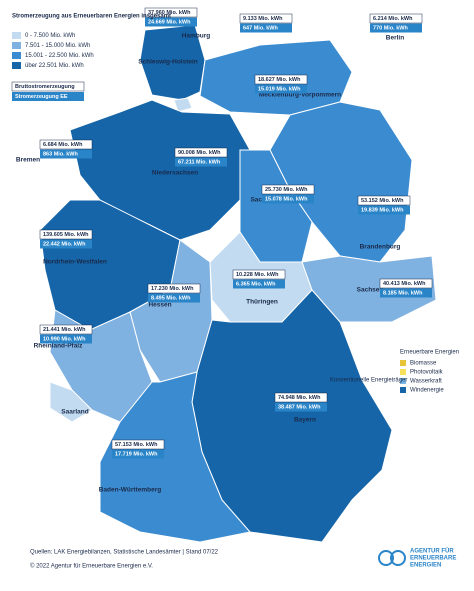 This screenshot has width=474, height=591. I want to click on state-name: Hessen, so click(159, 305).